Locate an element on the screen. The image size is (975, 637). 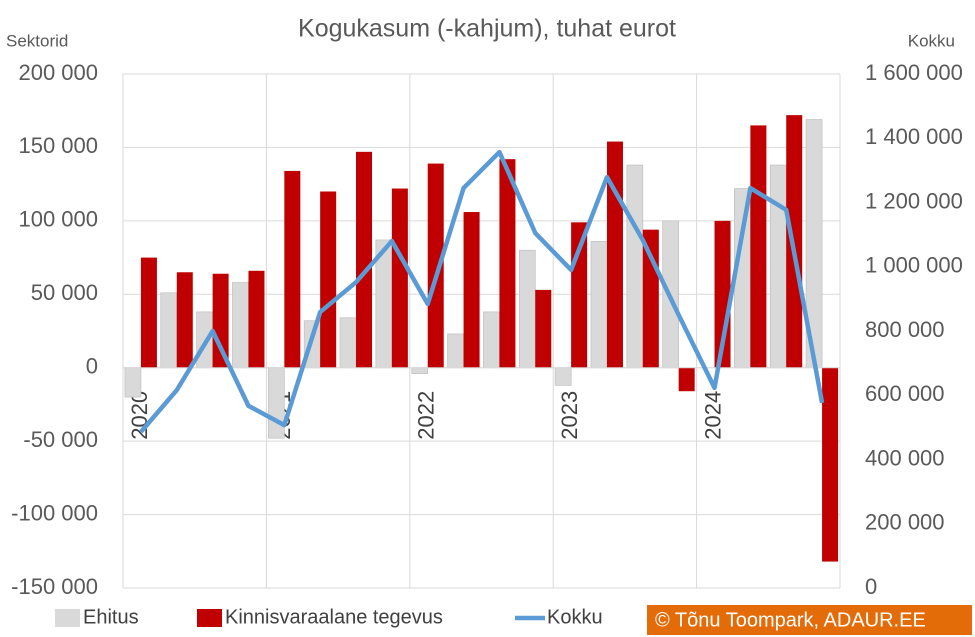
y-axis-label: Sektorid is located at coordinates (37, 40).